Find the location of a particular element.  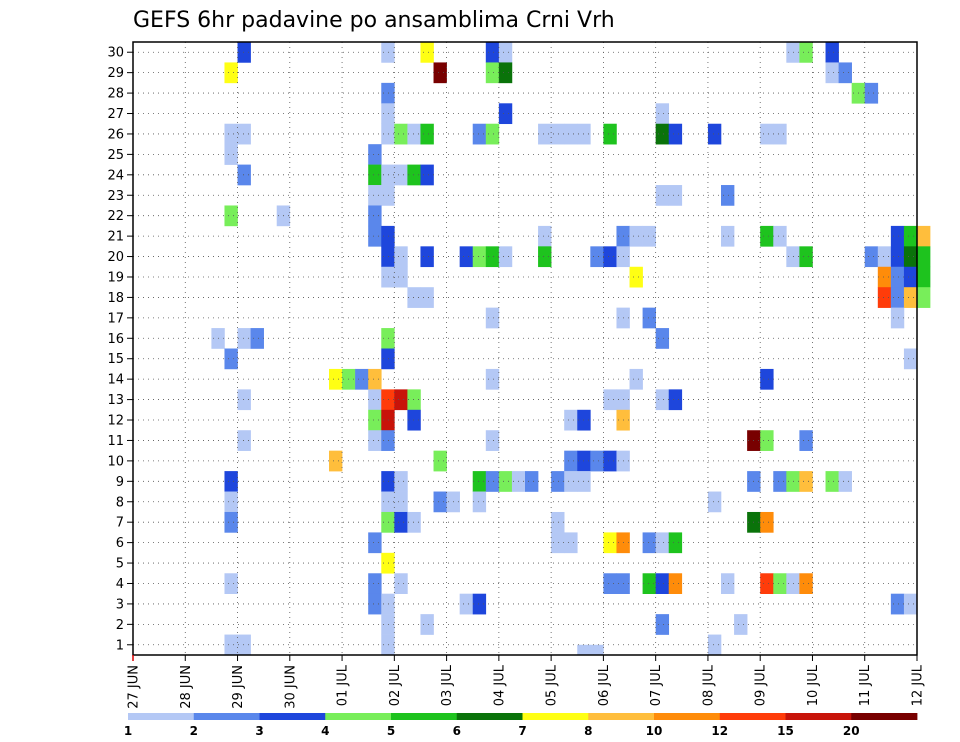

colorbar-label: 3 is located at coordinates (259, 731).